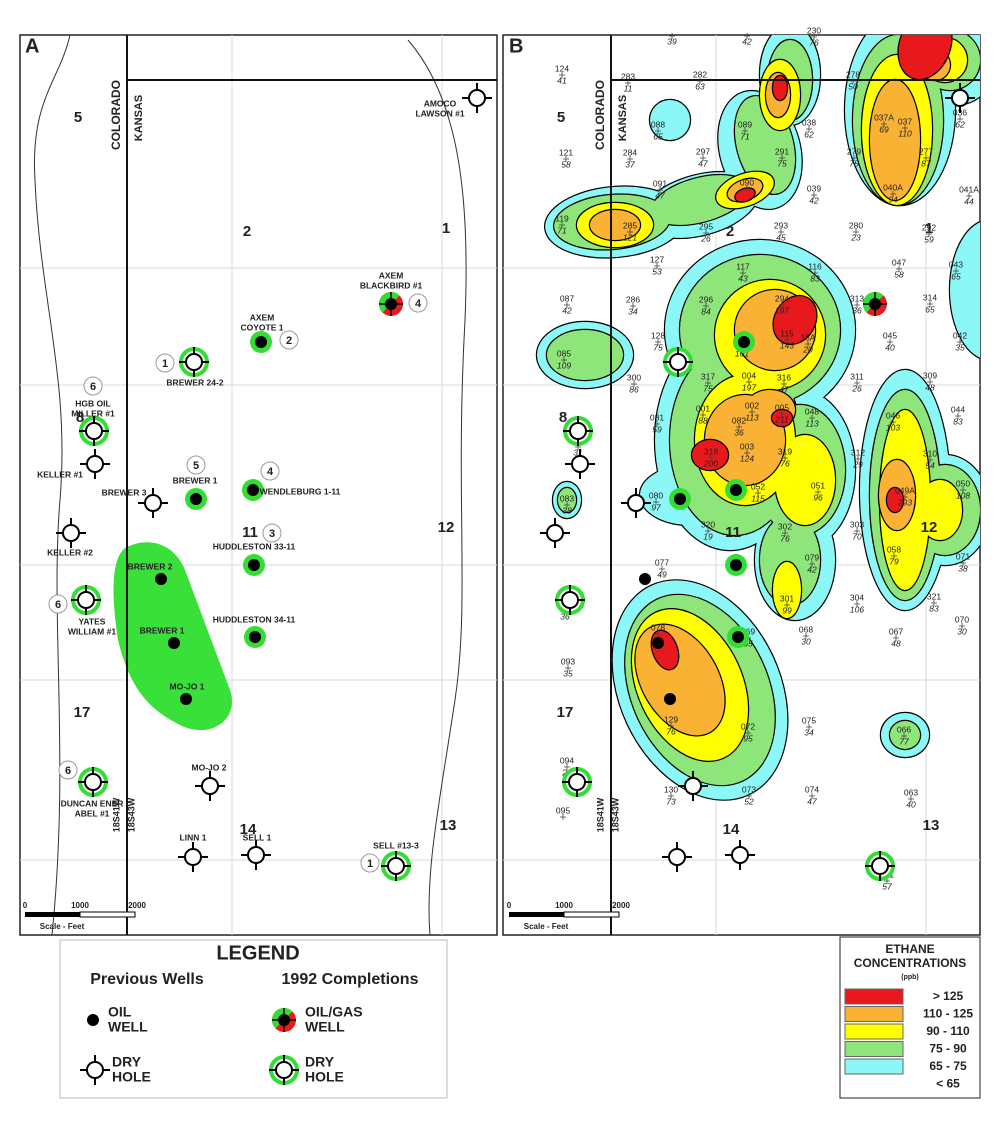 The width and height of the screenshot is (1000, 1125). Describe the element at coordinates (446, 527) in the screenshot. I see `section-number: 12` at that location.